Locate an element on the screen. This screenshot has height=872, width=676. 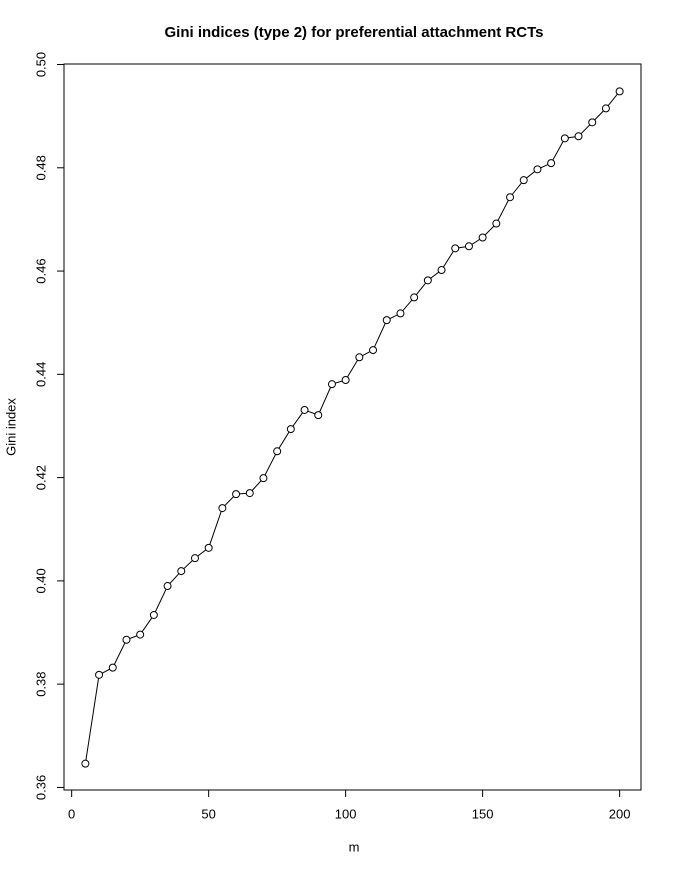
y-tick-label: 0.46 is located at coordinates (40, 270).